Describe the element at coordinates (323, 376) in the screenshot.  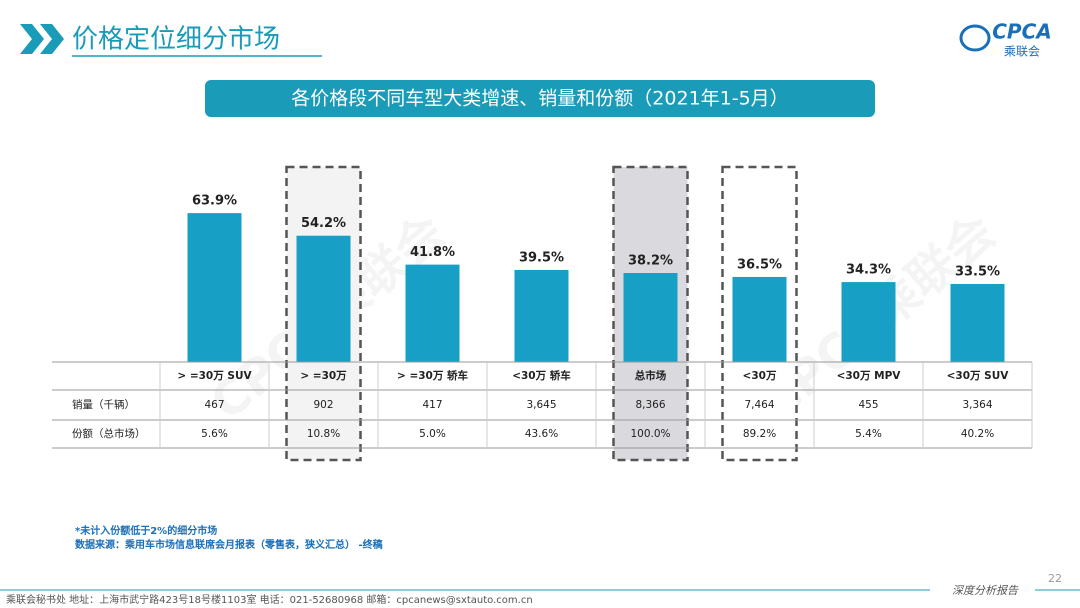
I see `x-tick-label: > =30万` at that location.